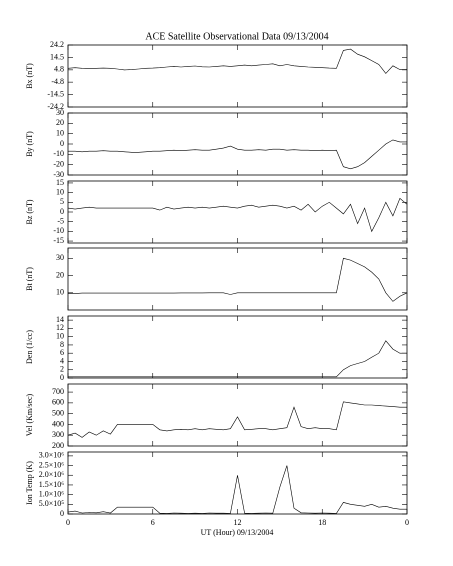  Describe the element at coordinates (58, 402) in the screenshot. I see `y-tick-label: 600` at that location.